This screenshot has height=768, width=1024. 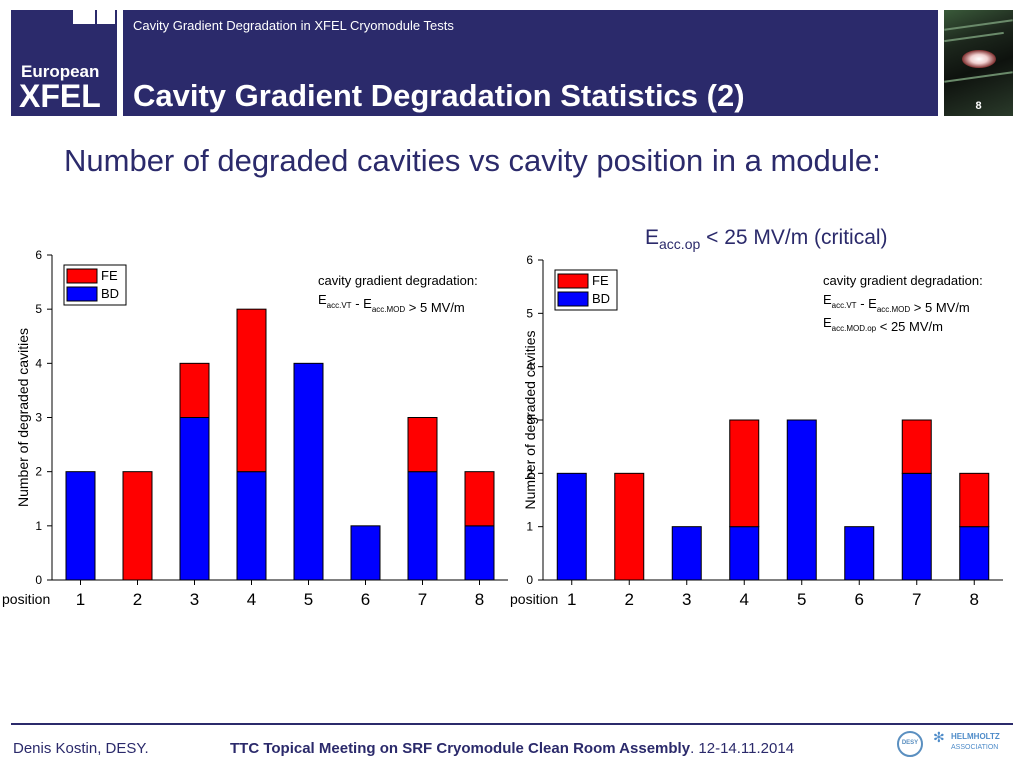 What do you see at coordinates (81, 748) in the screenshot?
I see `footer-author: Denis Kostin, DESY.` at bounding box center [81, 748].